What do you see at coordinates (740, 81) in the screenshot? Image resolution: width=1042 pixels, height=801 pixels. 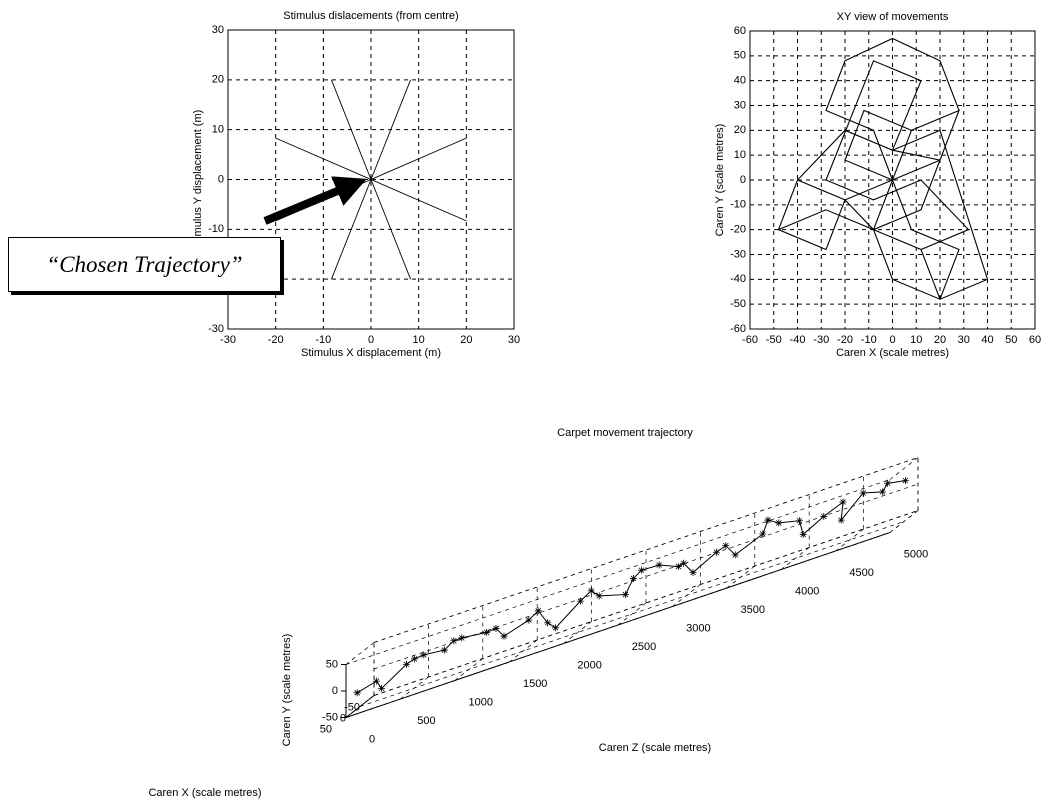 I see `y-tick-label: 40` at bounding box center [740, 81].